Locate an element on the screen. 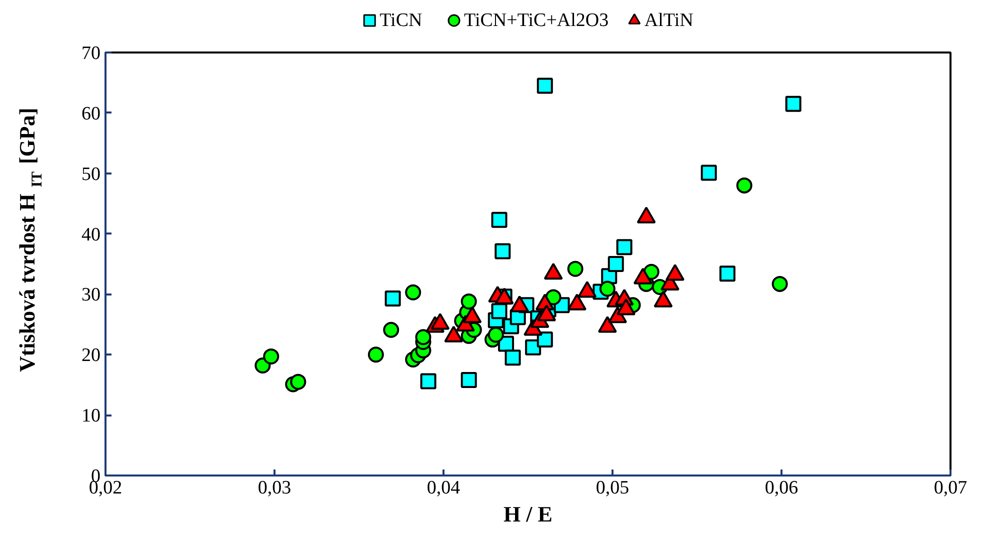 The height and width of the screenshot is (557, 981). y-tick-label: 60 is located at coordinates (91, 113).